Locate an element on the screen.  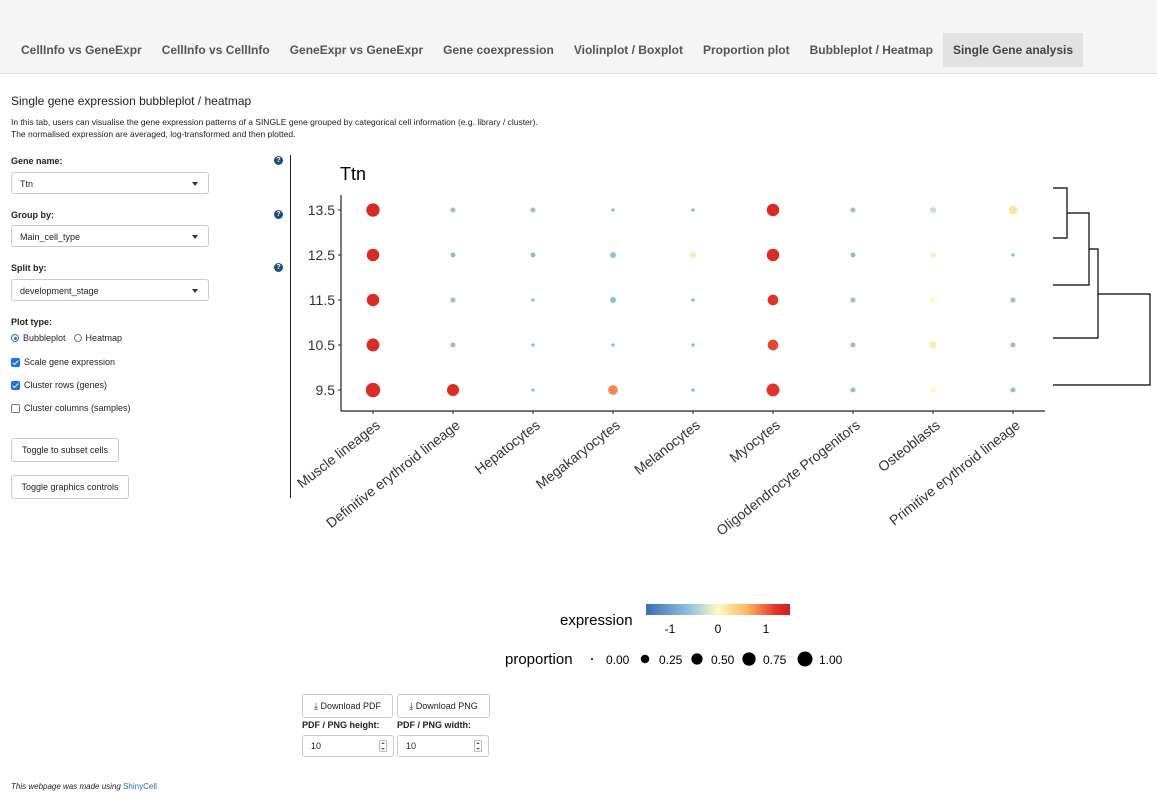
plot-type-radio-group: Bubbleplot Heatmap is located at coordinates (66, 338).